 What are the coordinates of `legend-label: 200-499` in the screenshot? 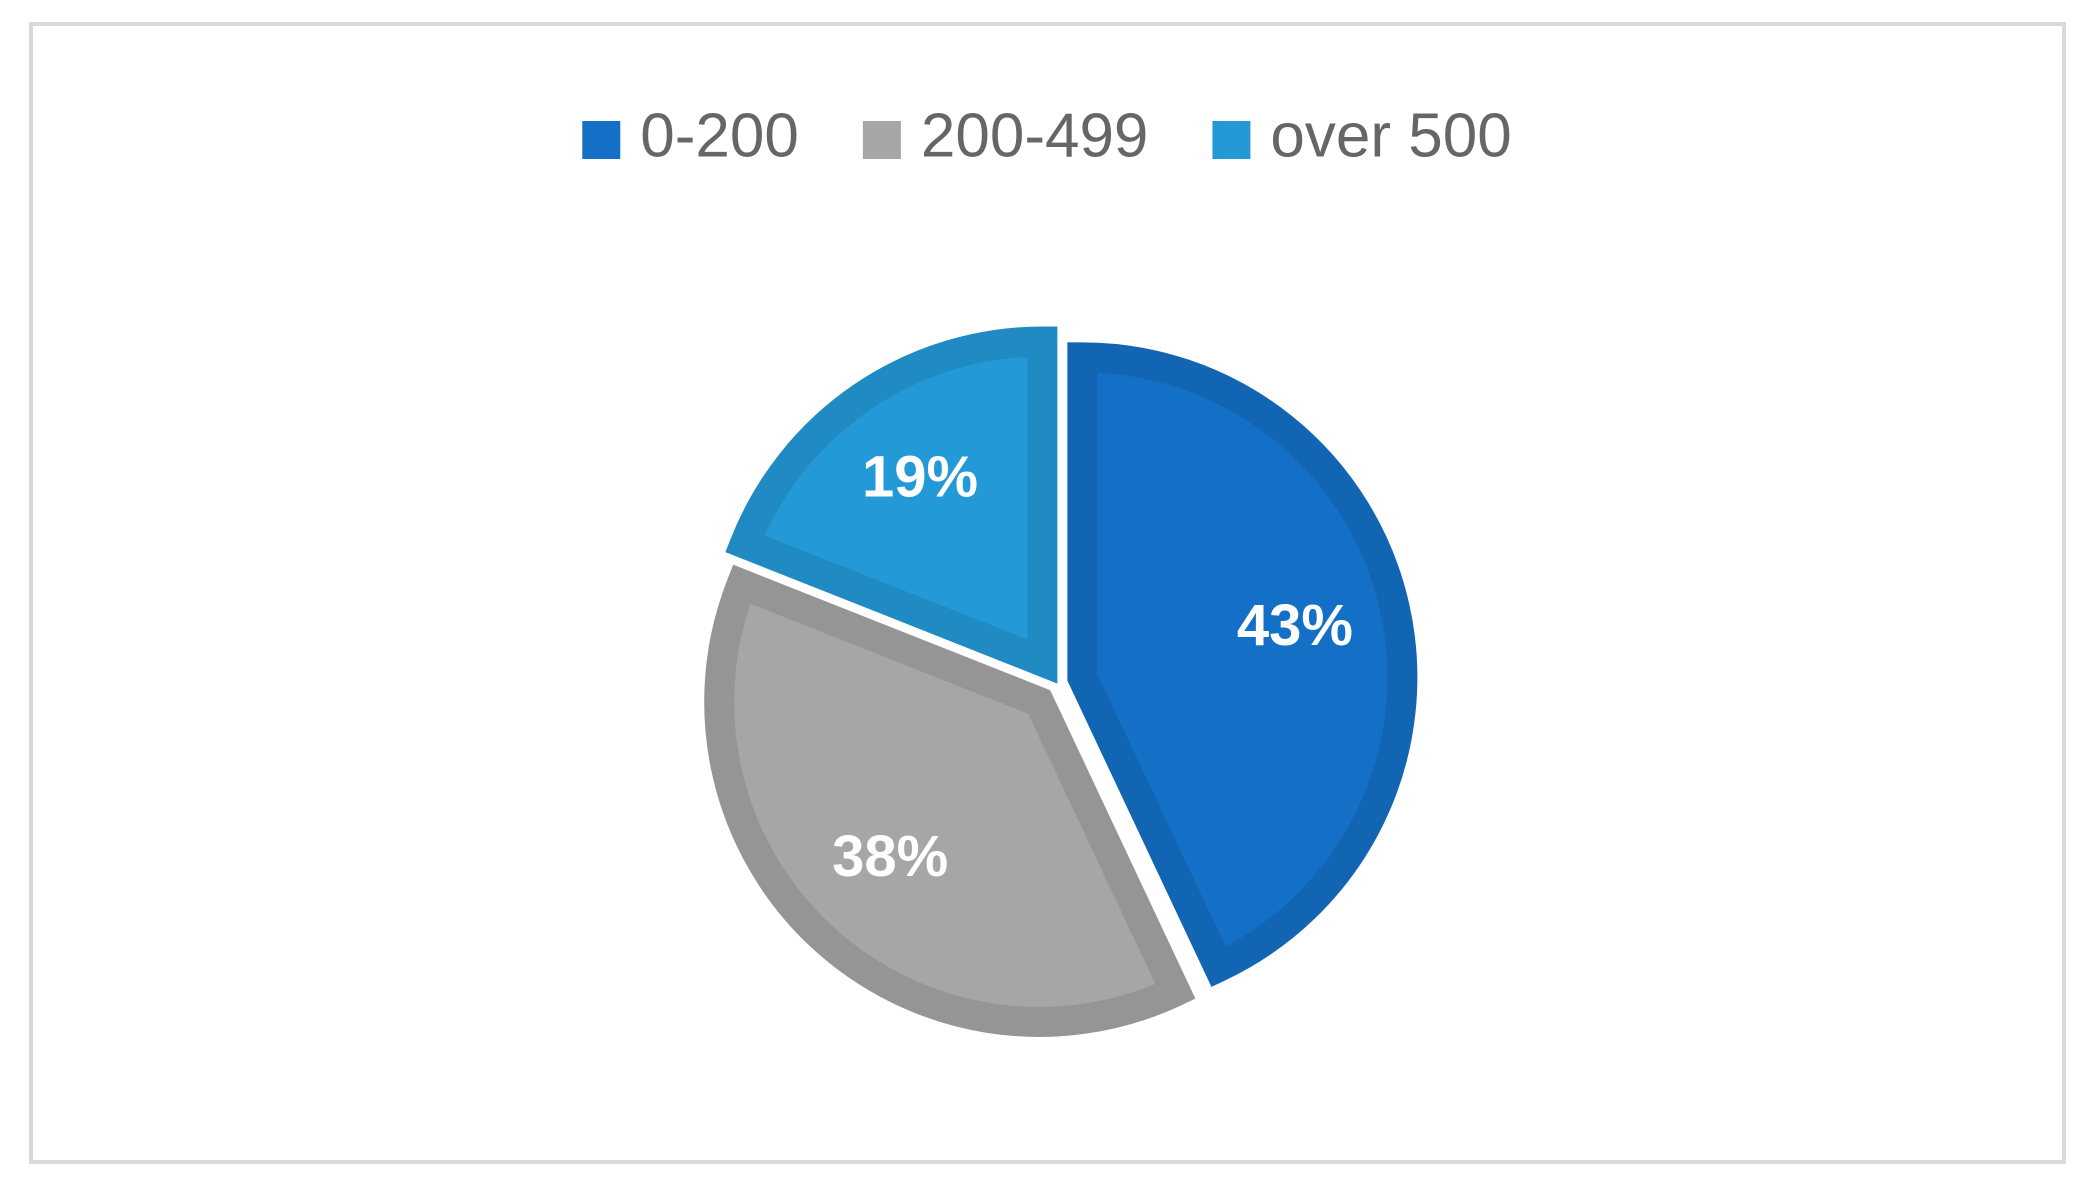 It's located at (1035, 135).